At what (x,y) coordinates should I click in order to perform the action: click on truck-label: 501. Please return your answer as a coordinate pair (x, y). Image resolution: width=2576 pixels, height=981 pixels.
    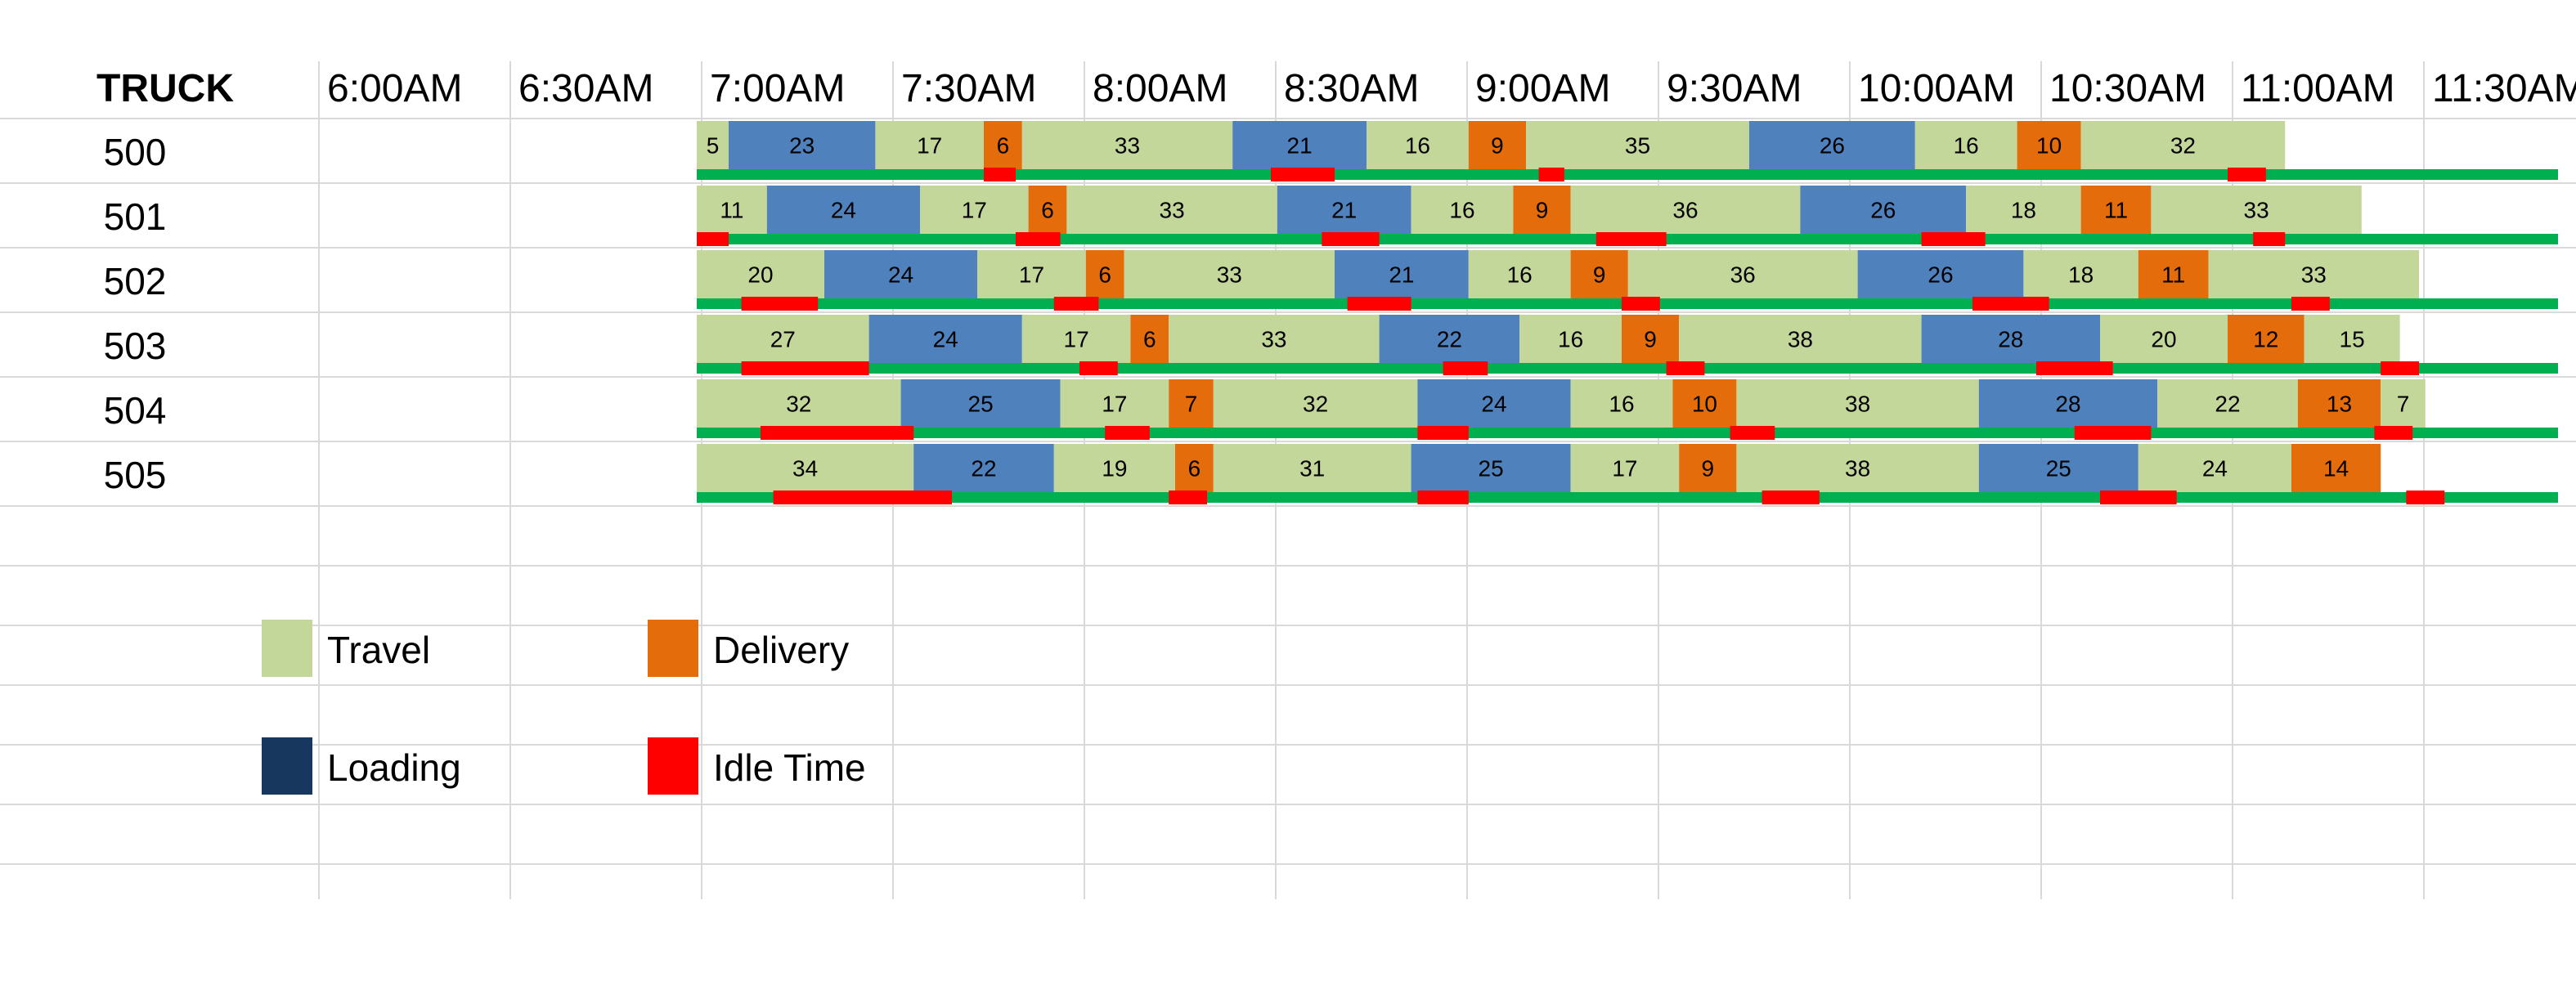
    Looking at the image, I should click on (135, 216).